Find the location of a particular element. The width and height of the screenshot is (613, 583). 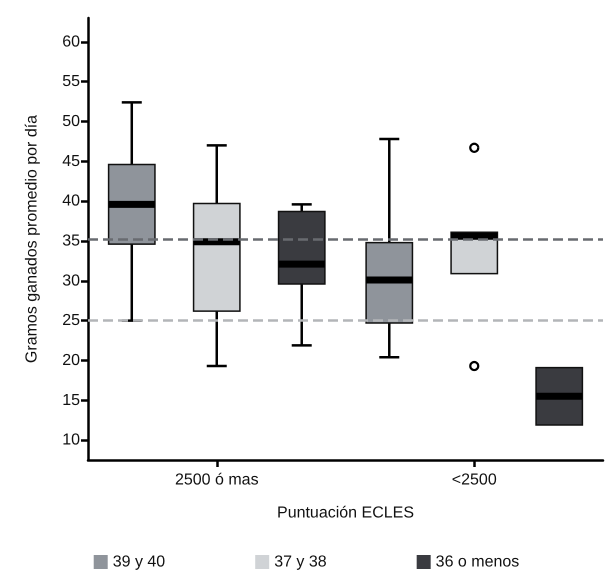

y-tick-label: 55 is located at coordinates (71, 81).